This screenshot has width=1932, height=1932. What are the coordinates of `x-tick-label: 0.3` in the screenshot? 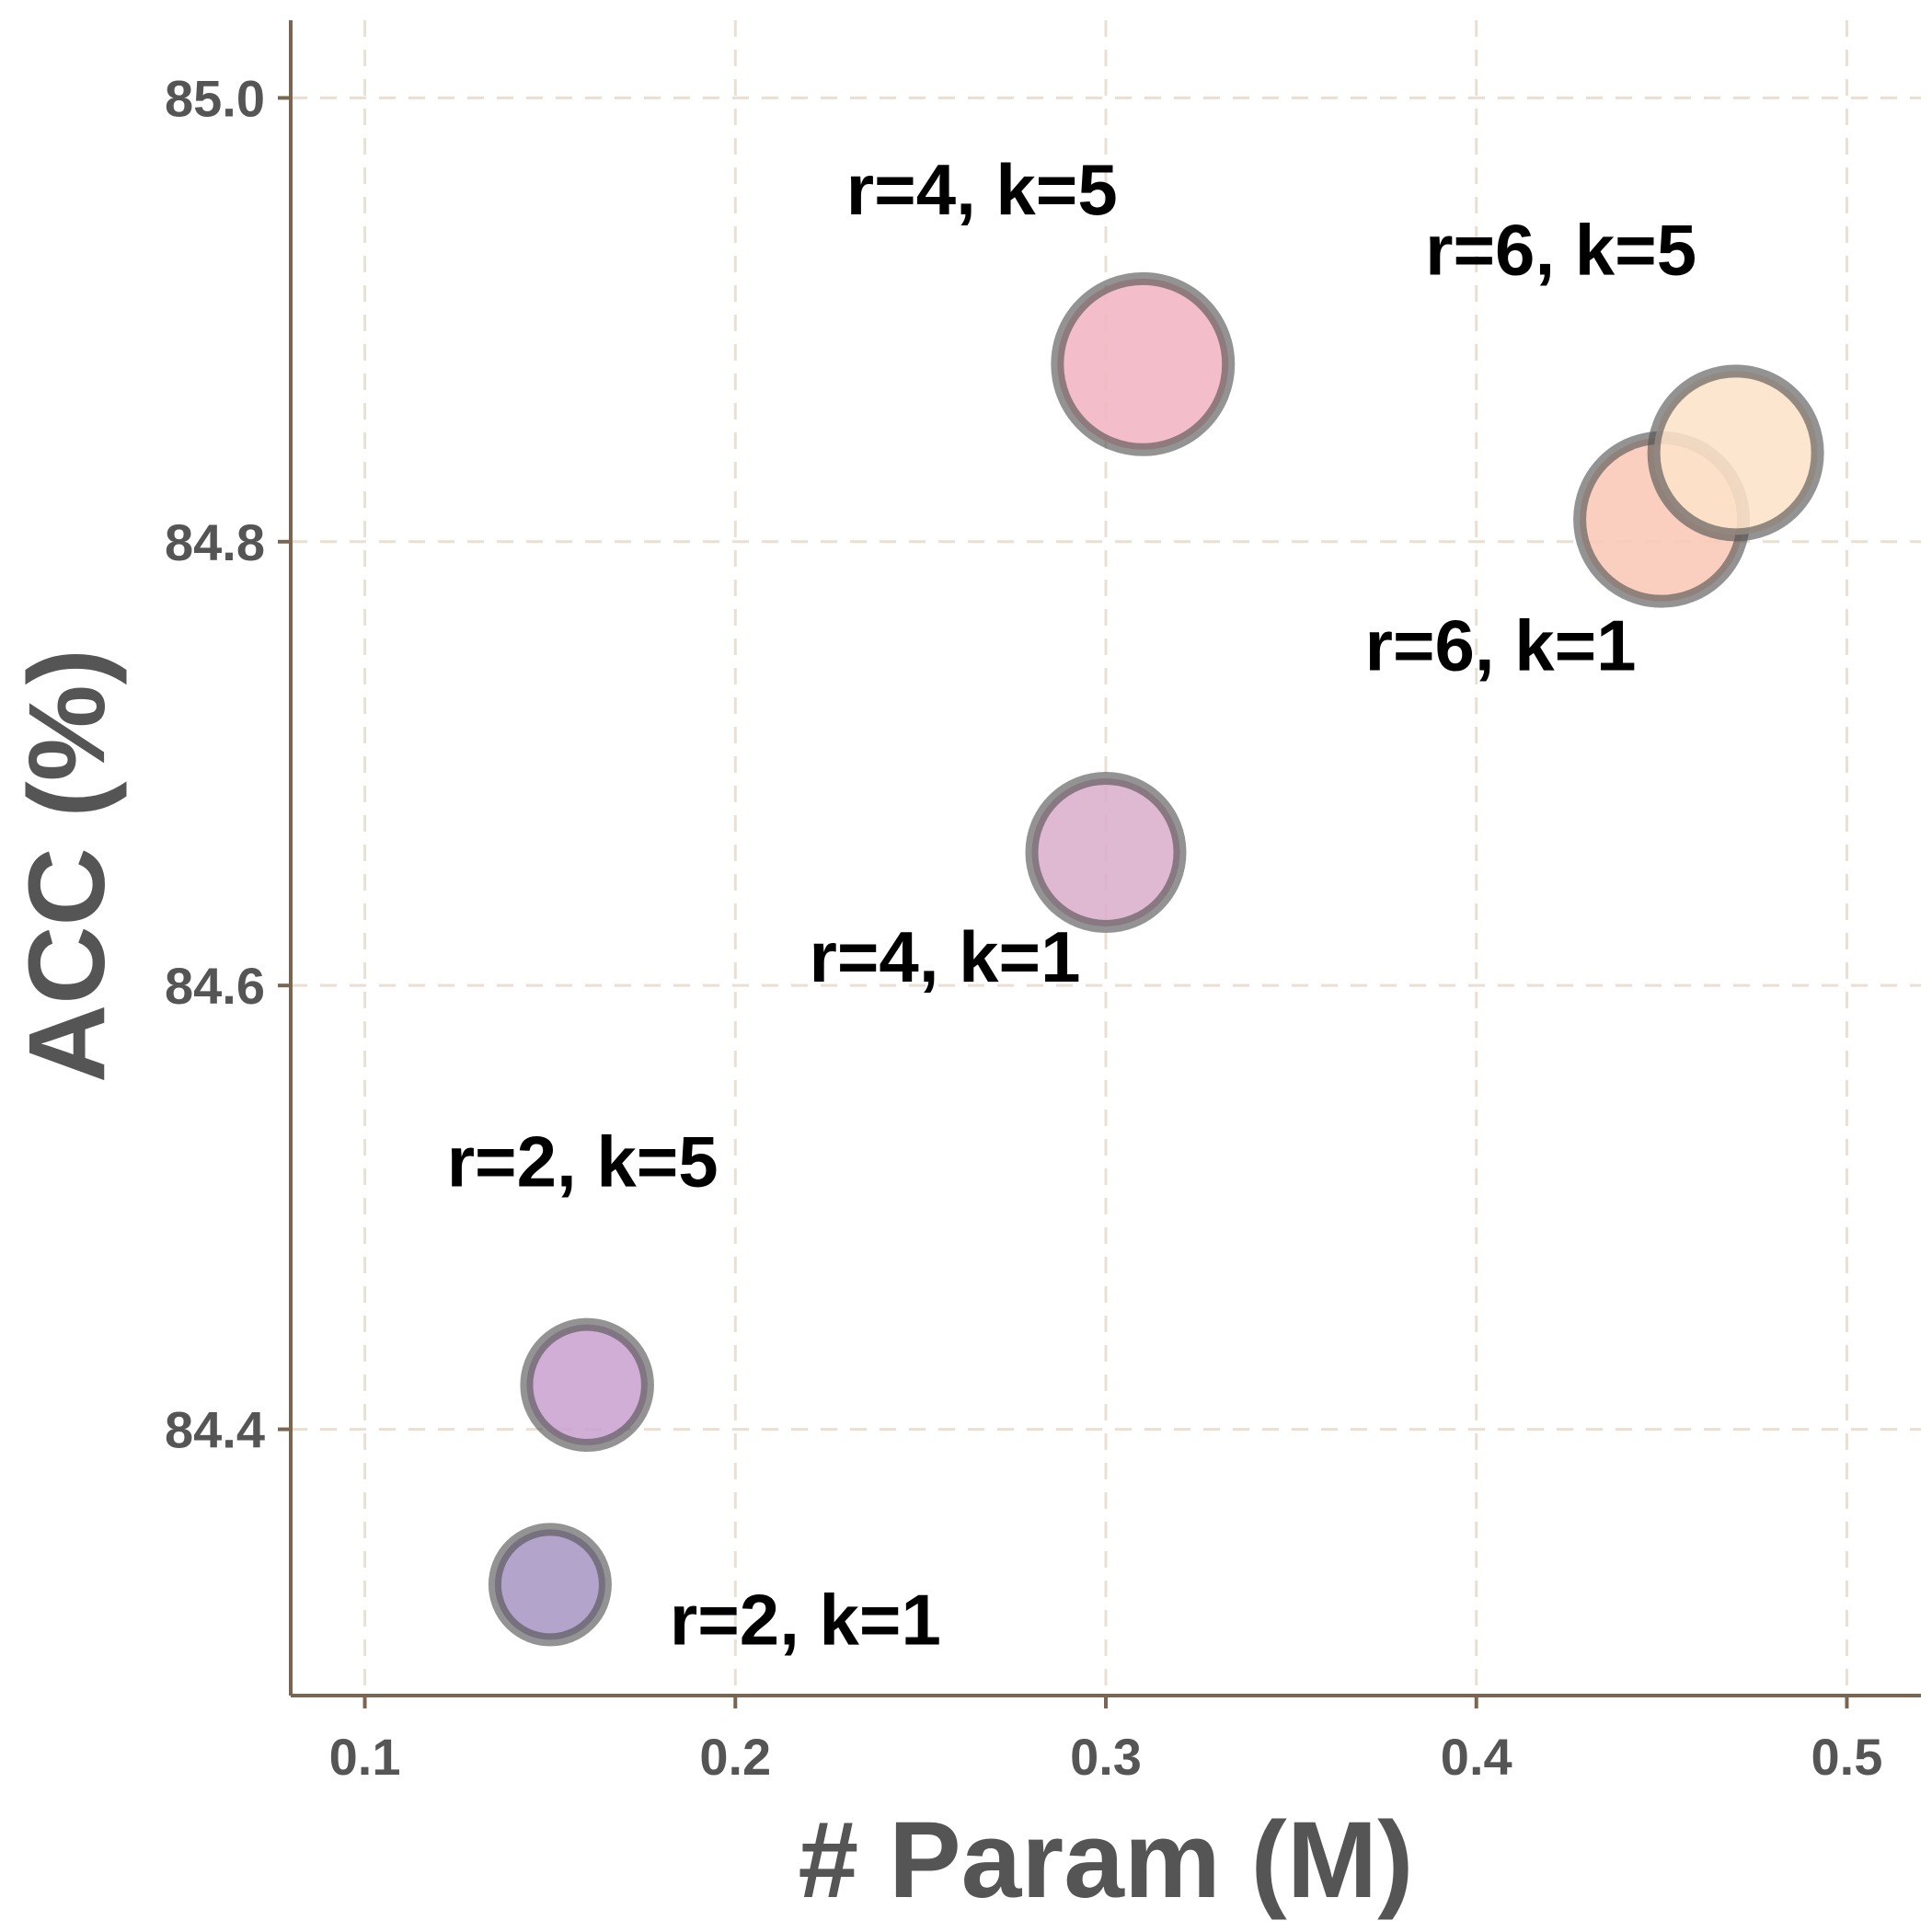 It's located at (1106, 1757).